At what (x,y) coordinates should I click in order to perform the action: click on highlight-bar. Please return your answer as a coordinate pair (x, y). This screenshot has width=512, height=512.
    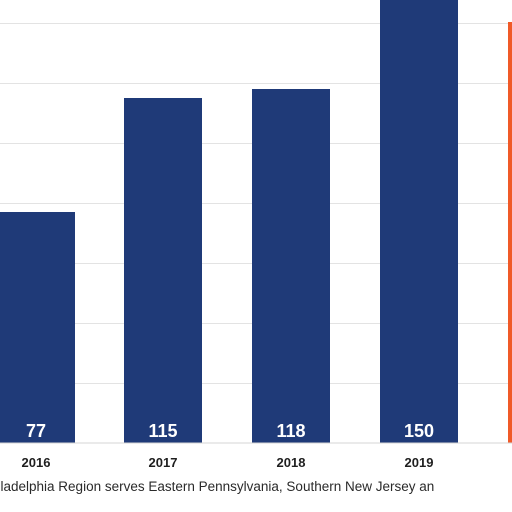
    Looking at the image, I should click on (510, 232).